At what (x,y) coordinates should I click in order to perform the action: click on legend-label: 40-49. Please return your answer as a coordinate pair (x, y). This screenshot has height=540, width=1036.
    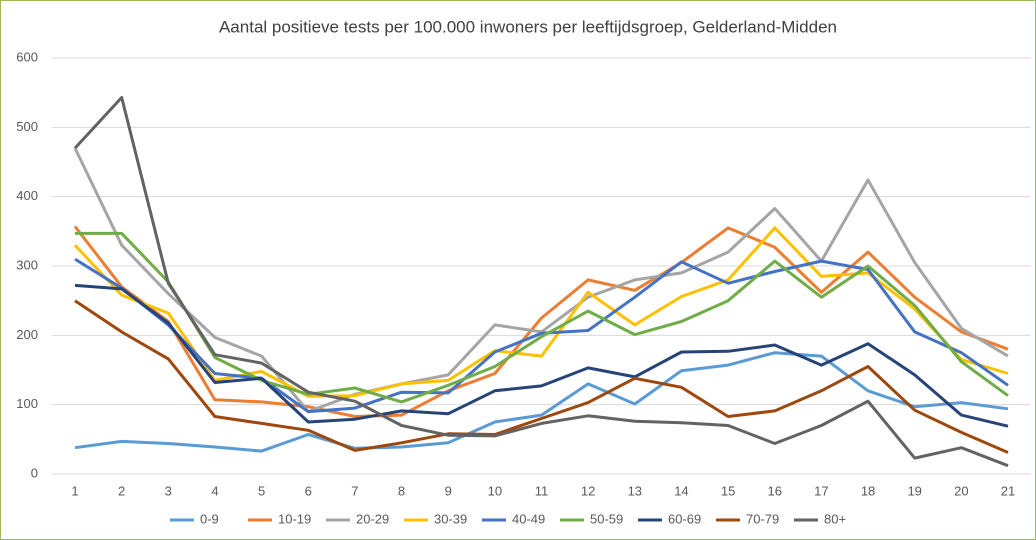
    Looking at the image, I should click on (528, 518).